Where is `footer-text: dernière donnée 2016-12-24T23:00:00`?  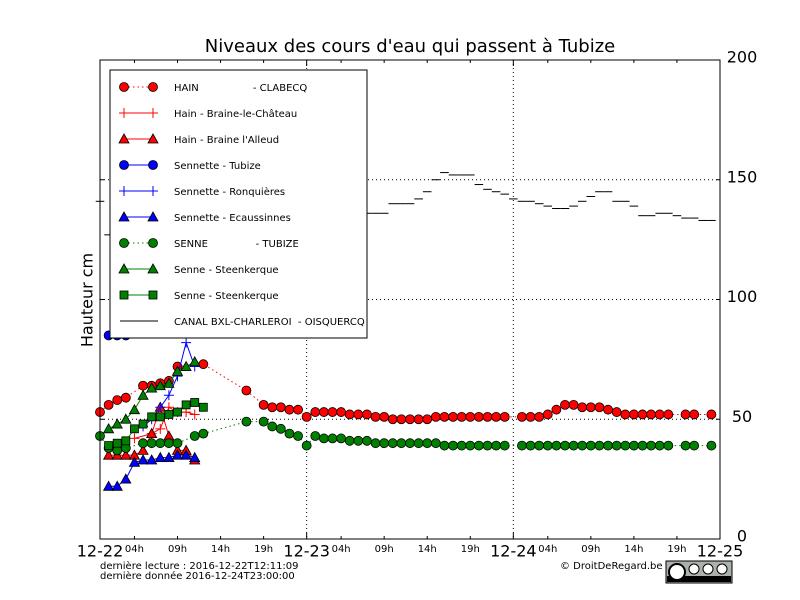 footer-text: dernière donnée 2016-12-24T23:00:00 is located at coordinates (197, 576).